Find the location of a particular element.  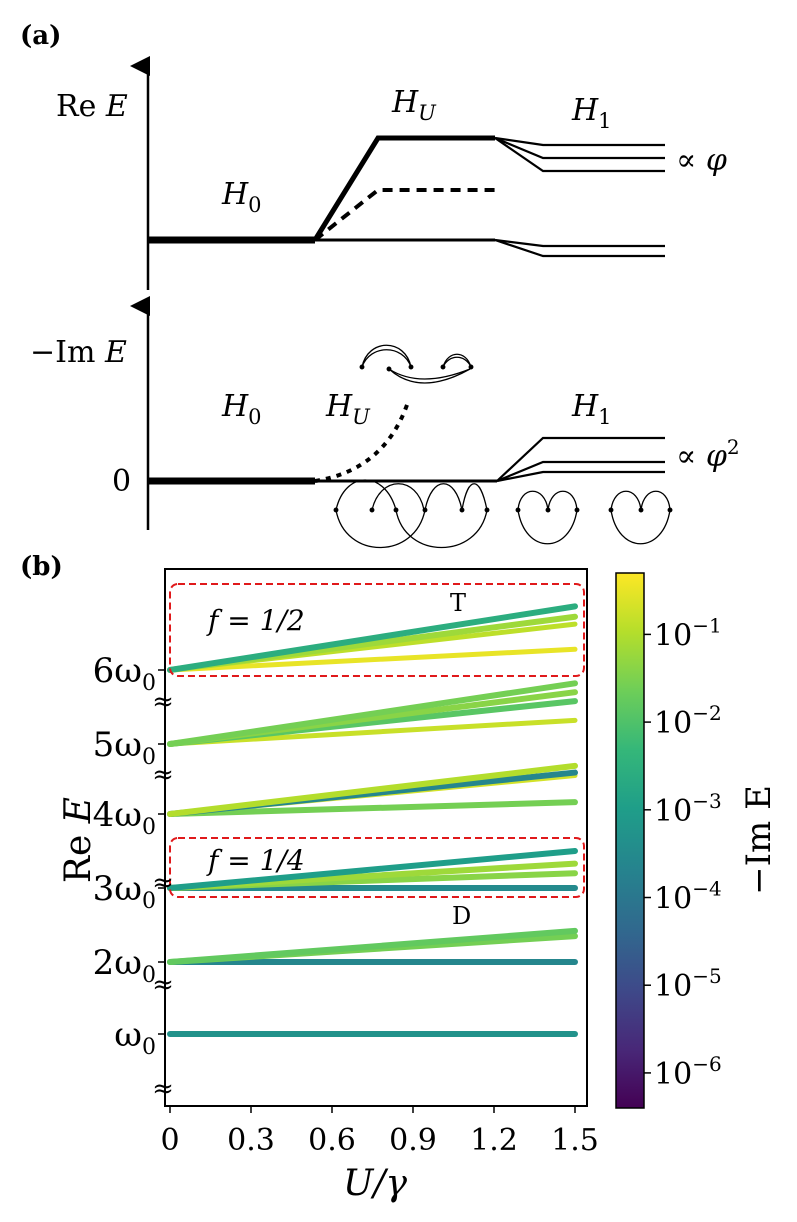

axis-break-3: ≈ is located at coordinates (163, 883).